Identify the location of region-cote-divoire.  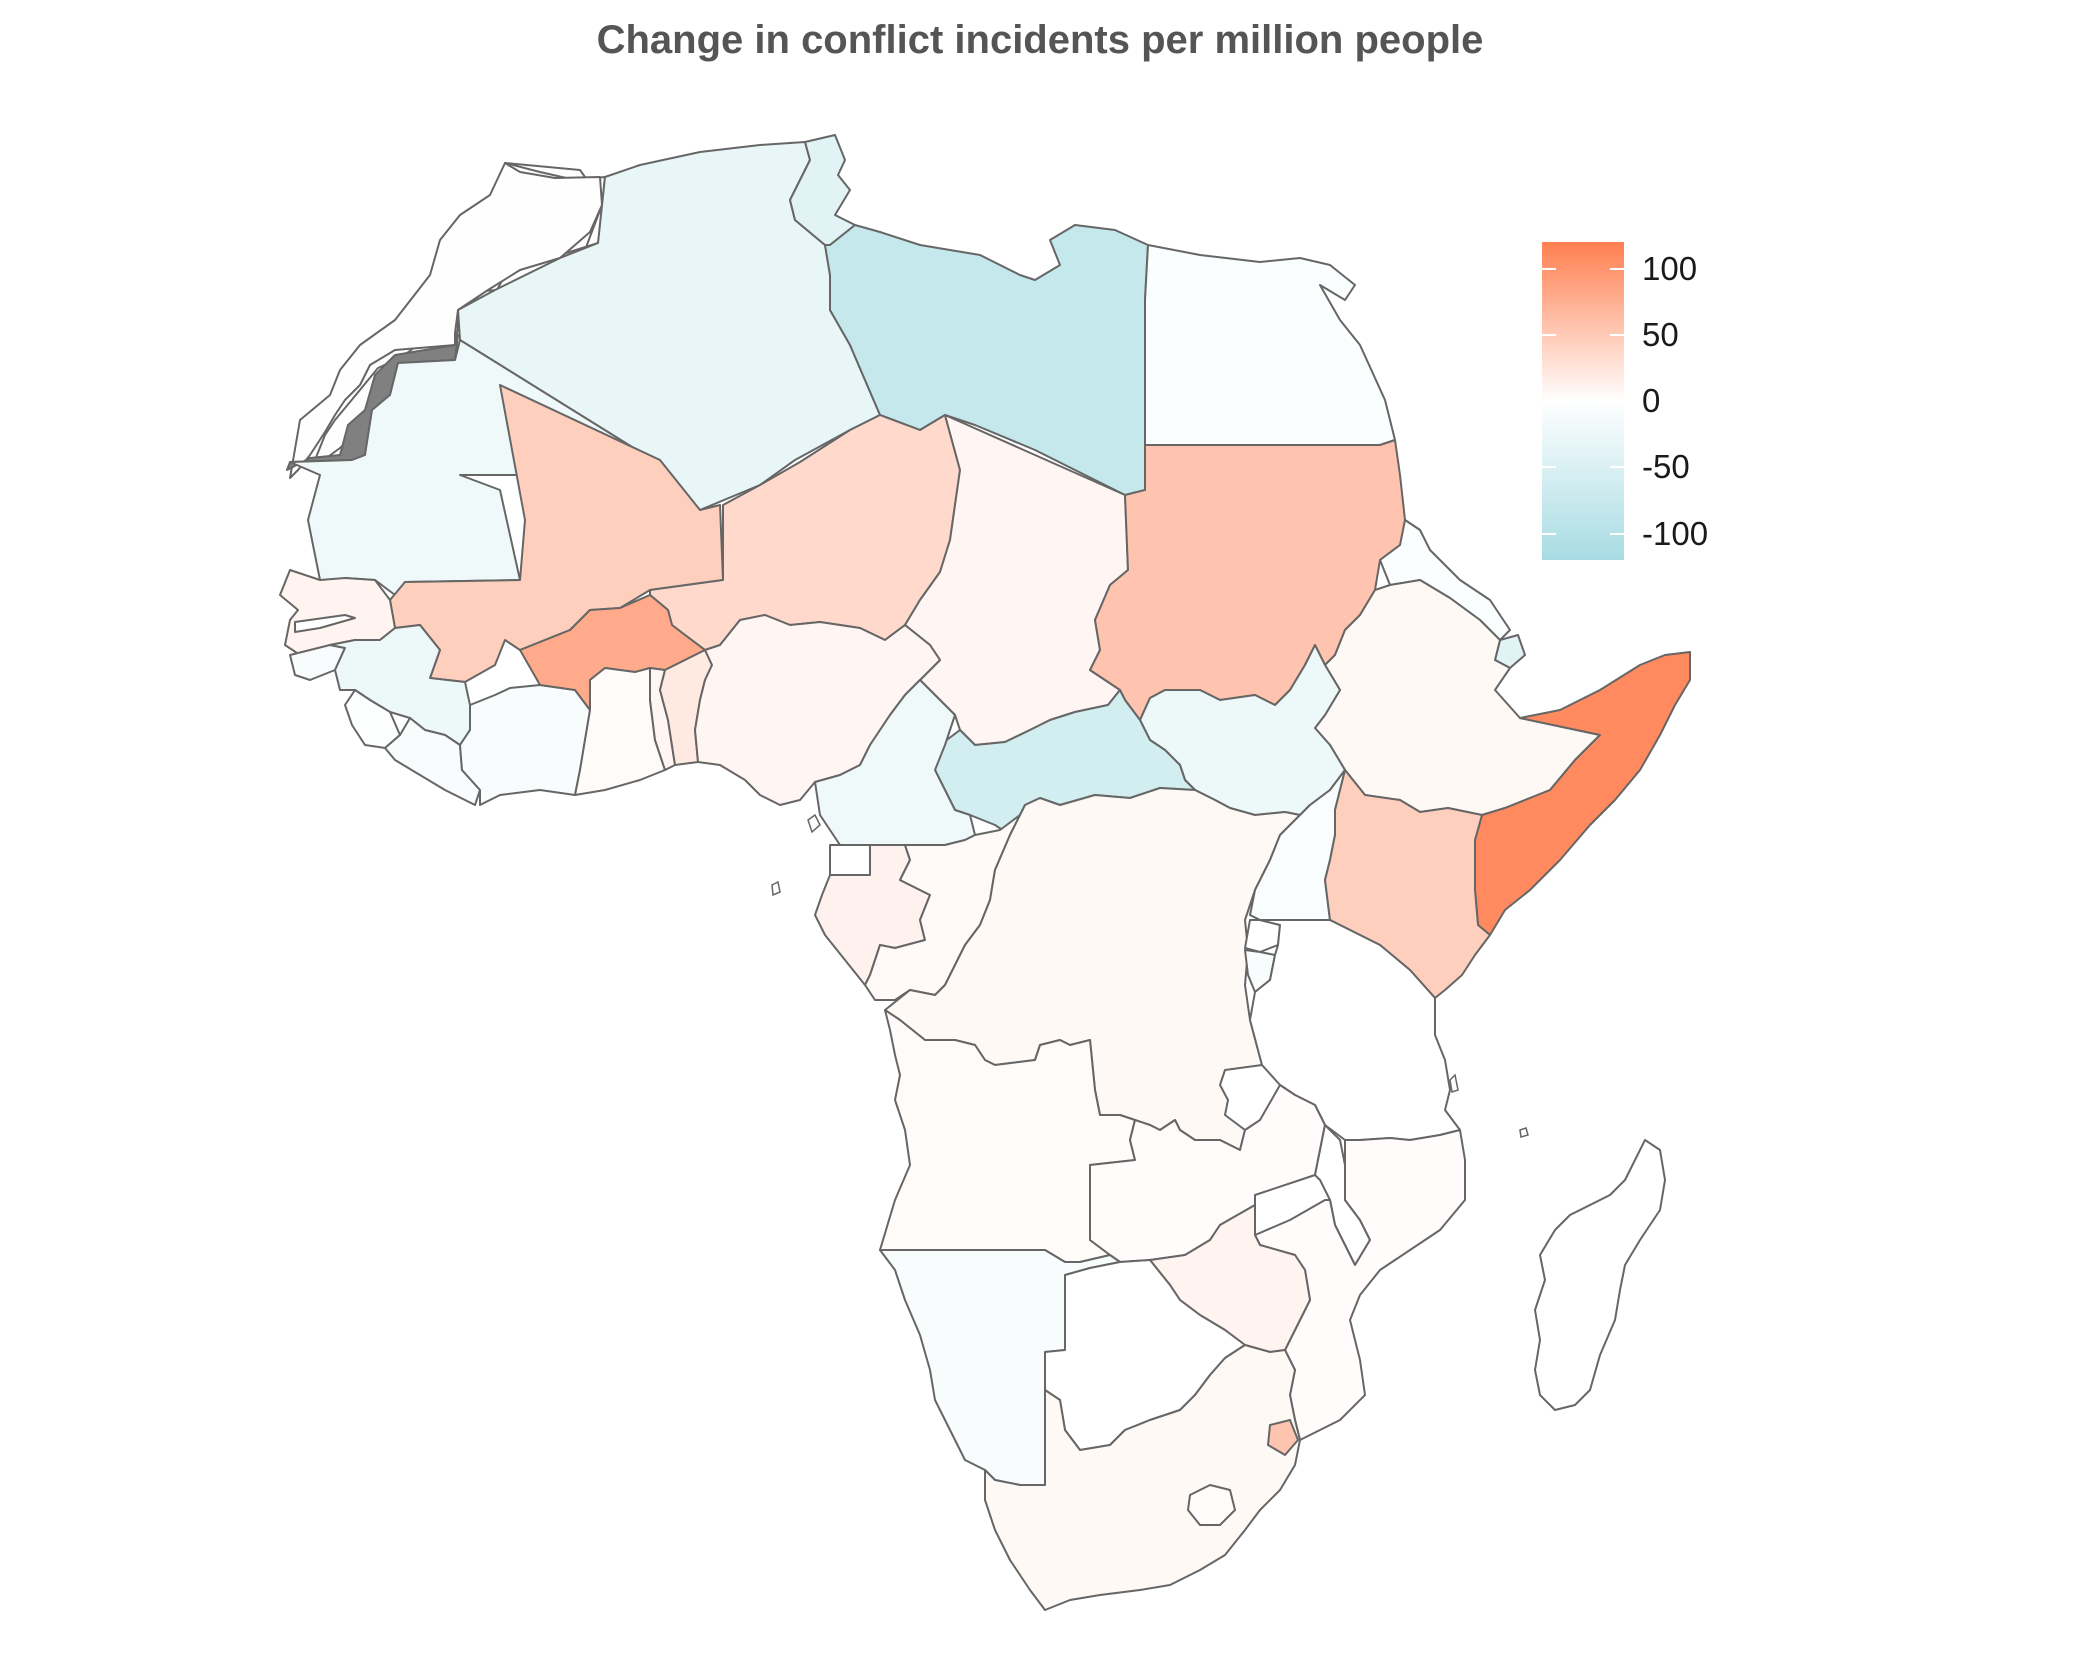
(525, 745).